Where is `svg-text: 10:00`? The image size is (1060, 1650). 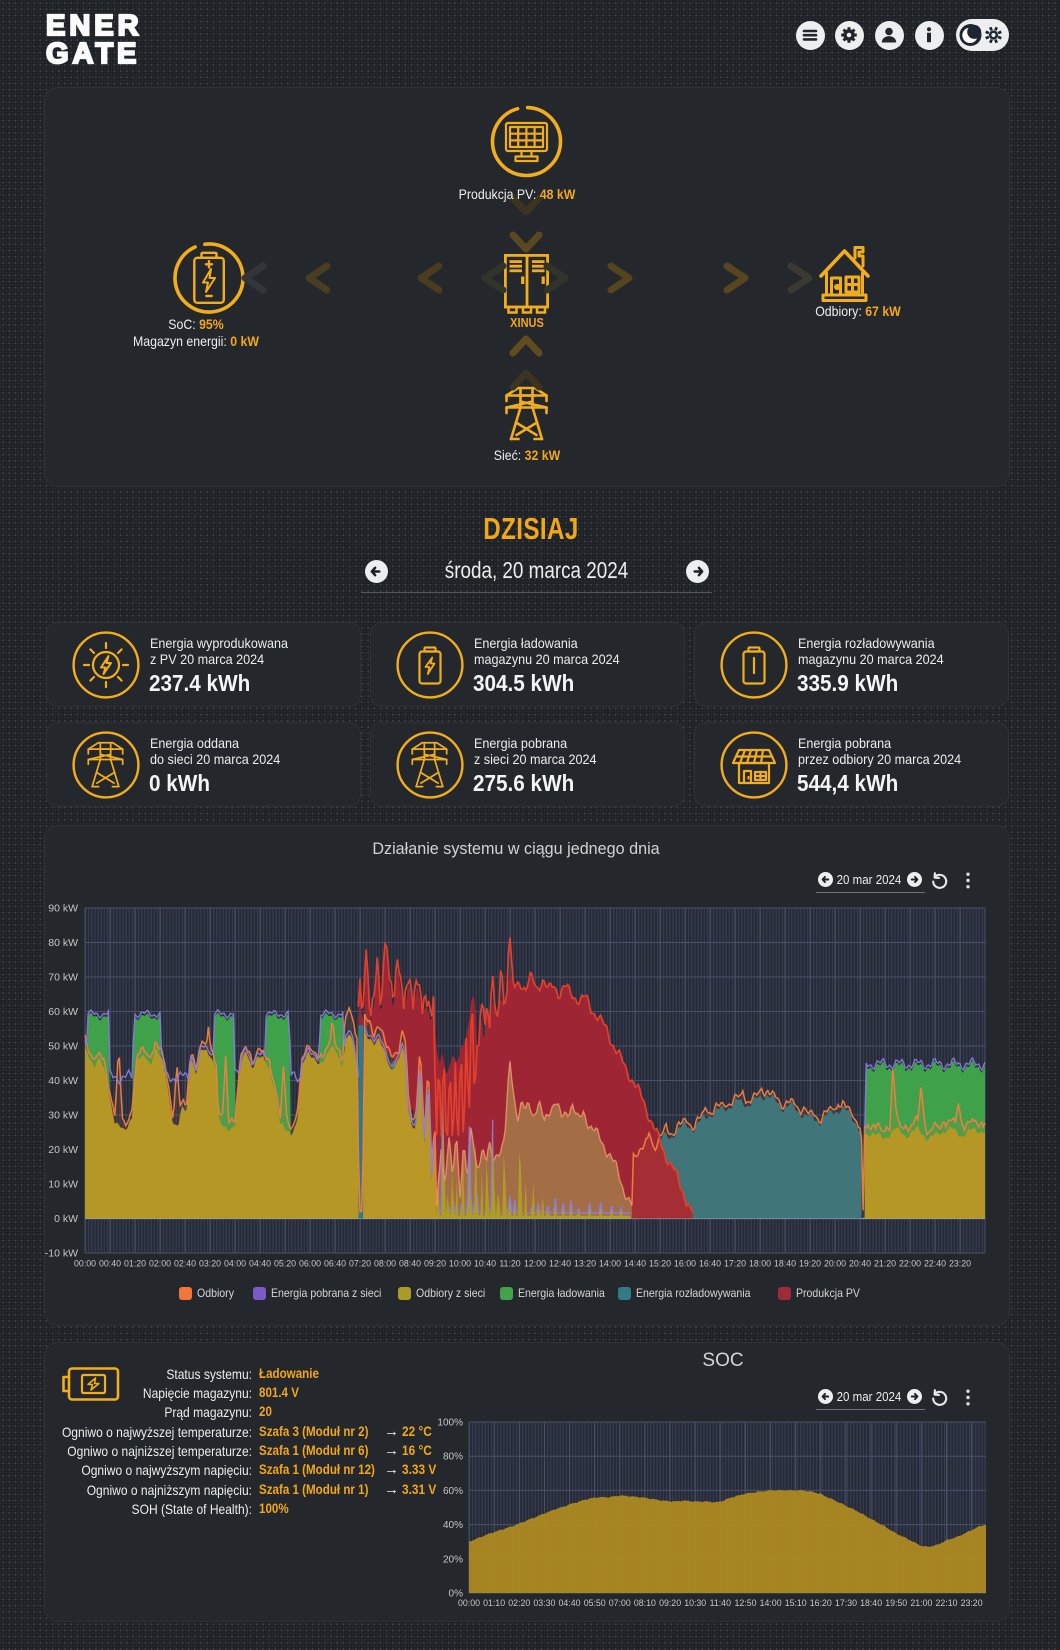 svg-text: 10:00 is located at coordinates (460, 1264).